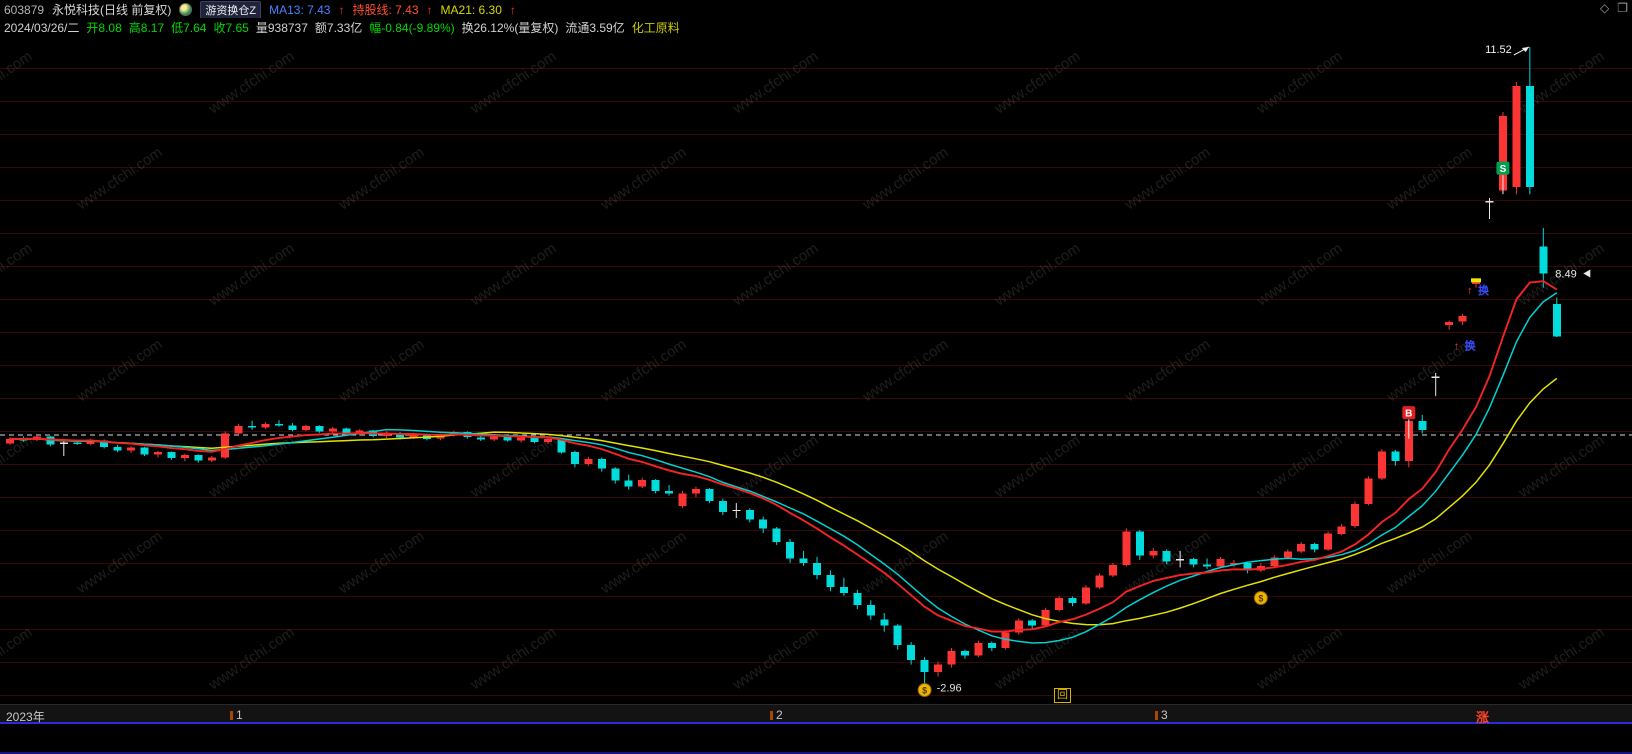 The width and height of the screenshot is (1632, 754). I want to click on indicator-tag: 游资换仓Z, so click(231, 9).